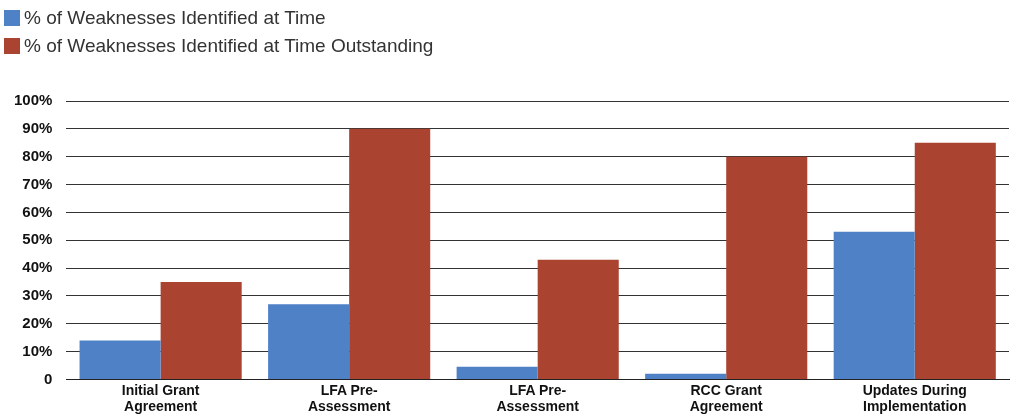  Describe the element at coordinates (726, 398) in the screenshot. I see `x-tick-label: RCC Grant Agreement` at that location.